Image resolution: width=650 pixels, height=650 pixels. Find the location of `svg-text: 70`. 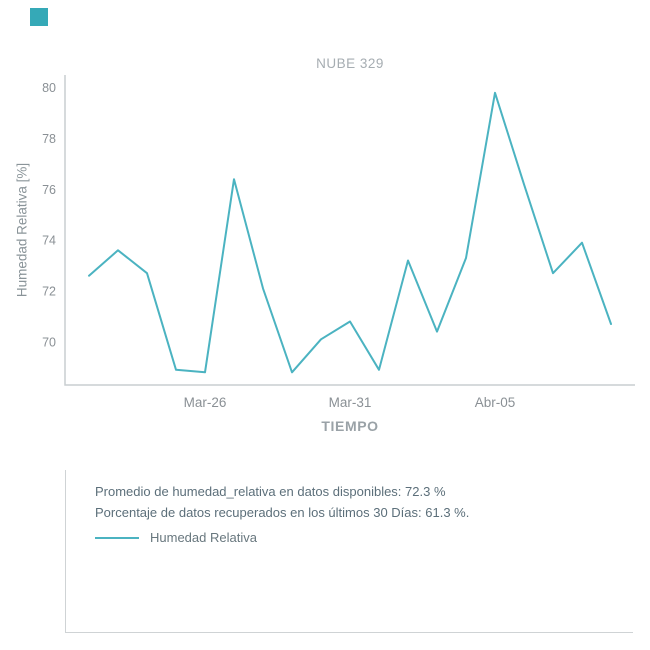

svg-text: 70 is located at coordinates (49, 342).